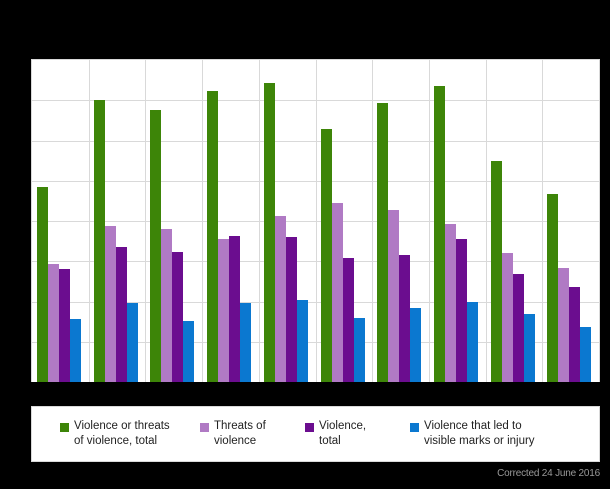  What do you see at coordinates (343, 433) in the screenshot?
I see `legend-item-label: Violence, total` at bounding box center [343, 433].